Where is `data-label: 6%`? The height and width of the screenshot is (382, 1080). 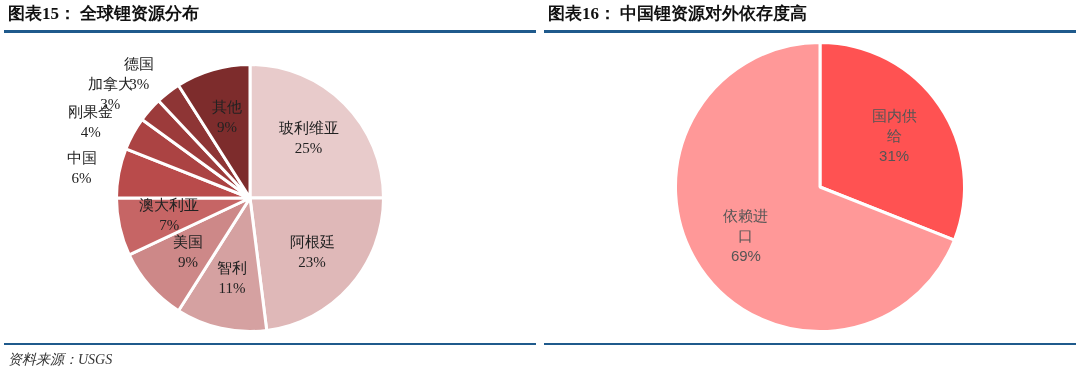 data-label: 6% is located at coordinates (81, 177).